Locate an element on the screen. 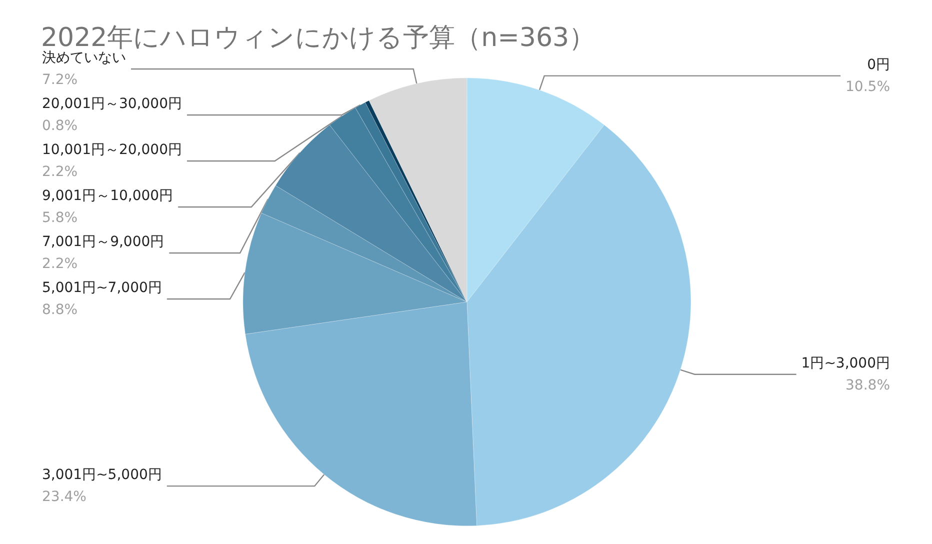 The width and height of the screenshot is (932, 544). data-label: 23.4% is located at coordinates (64, 497).